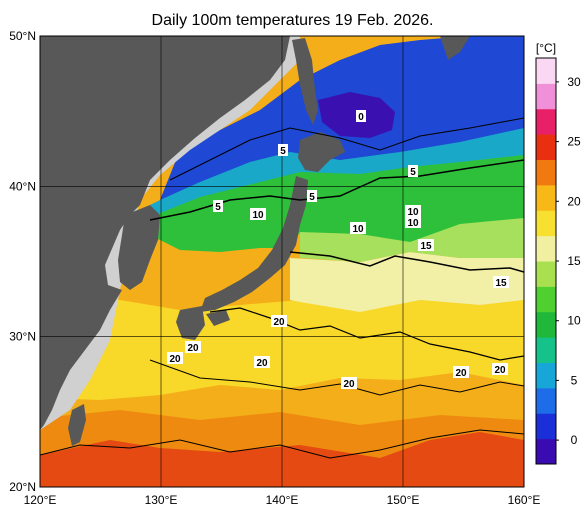 The image size is (585, 512). What do you see at coordinates (336, 377) in the screenshot?
I see `contour-line-20-south` at bounding box center [336, 377].